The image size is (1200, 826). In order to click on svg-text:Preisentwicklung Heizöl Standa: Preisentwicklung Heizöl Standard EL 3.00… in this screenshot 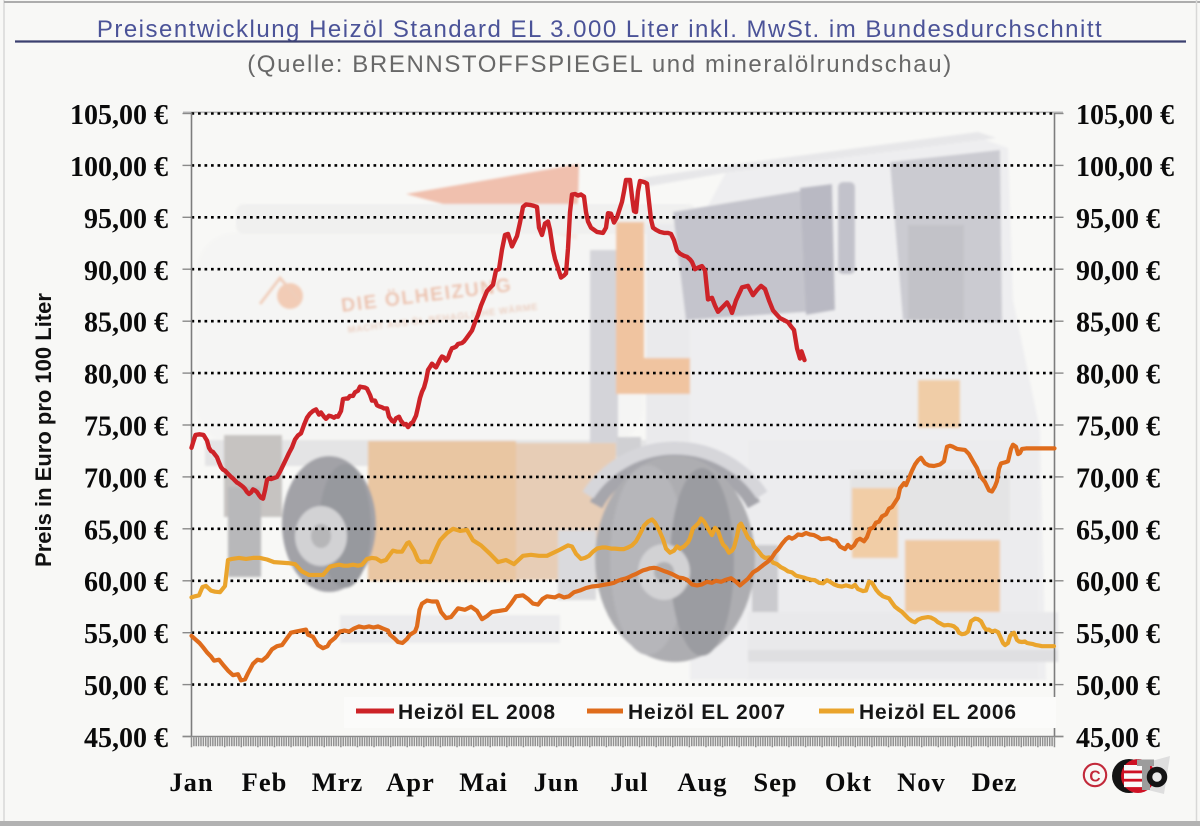, I will do `click(600, 29)`.